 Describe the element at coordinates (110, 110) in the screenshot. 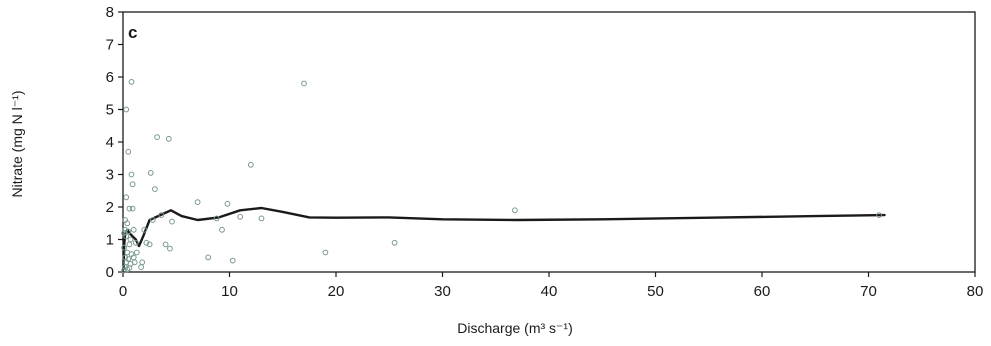

I see `y-tick-label: 5` at that location.